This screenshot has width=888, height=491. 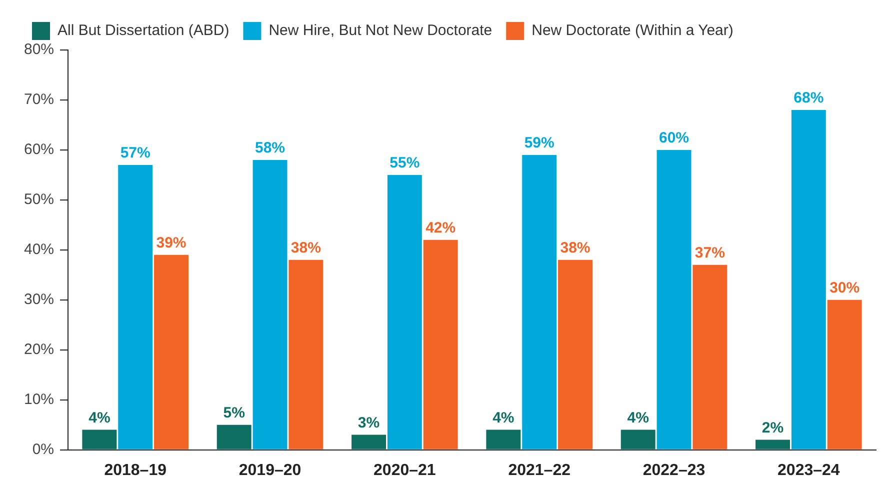 I want to click on data-label: 39%, so click(x=171, y=243).